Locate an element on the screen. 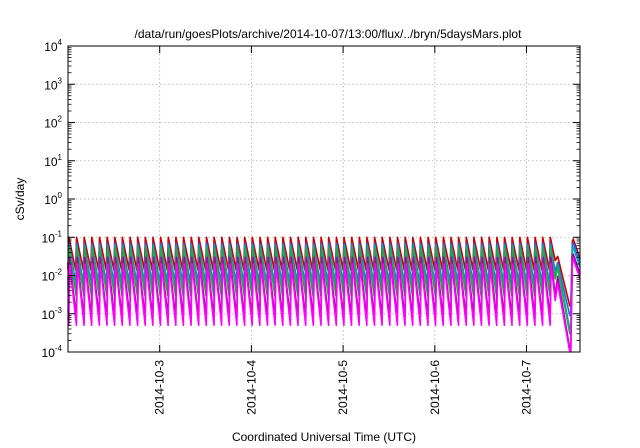  x-tick-label: 2014-10-6 is located at coordinates (435, 387).